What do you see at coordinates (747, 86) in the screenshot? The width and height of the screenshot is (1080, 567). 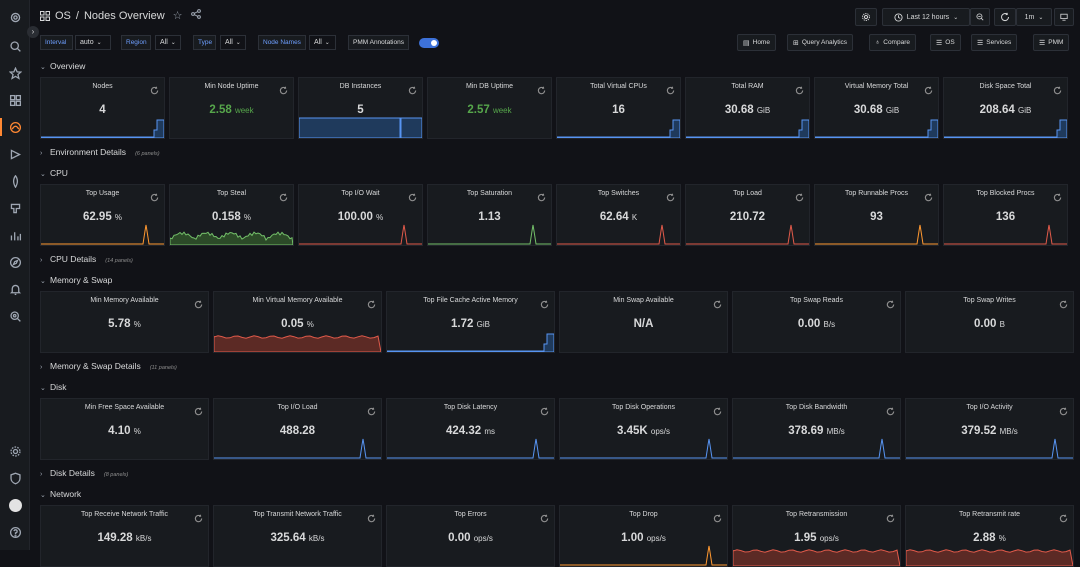 I see `panel-title: Total RAM` at bounding box center [747, 86].